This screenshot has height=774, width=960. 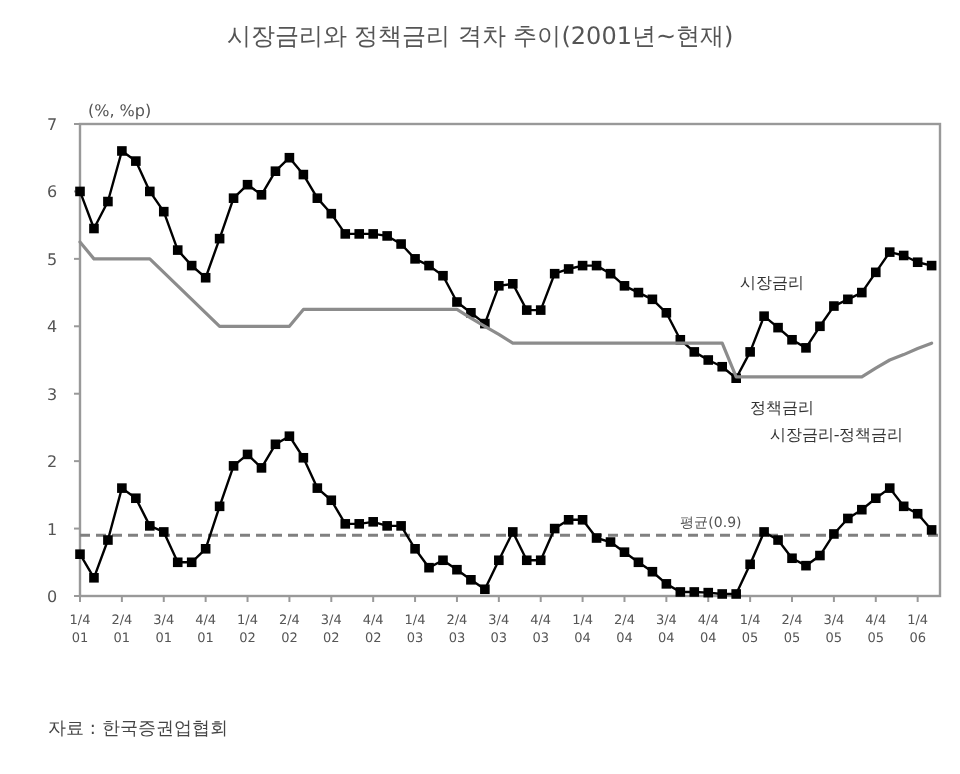 I want to click on y-tick-label: 4, so click(x=52, y=327).